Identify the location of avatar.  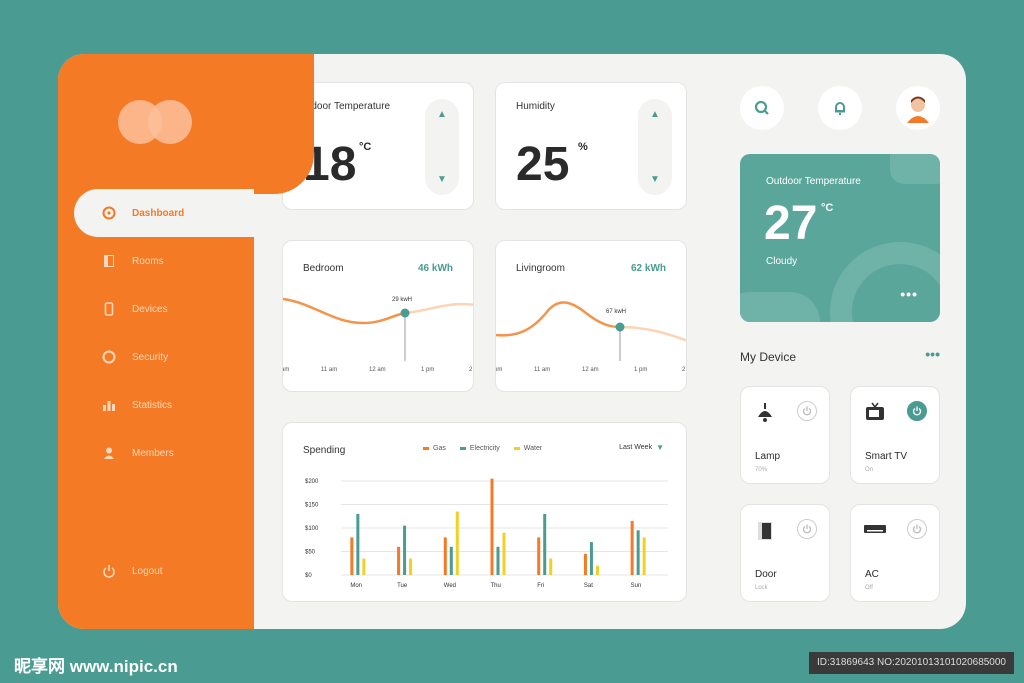
(918, 108).